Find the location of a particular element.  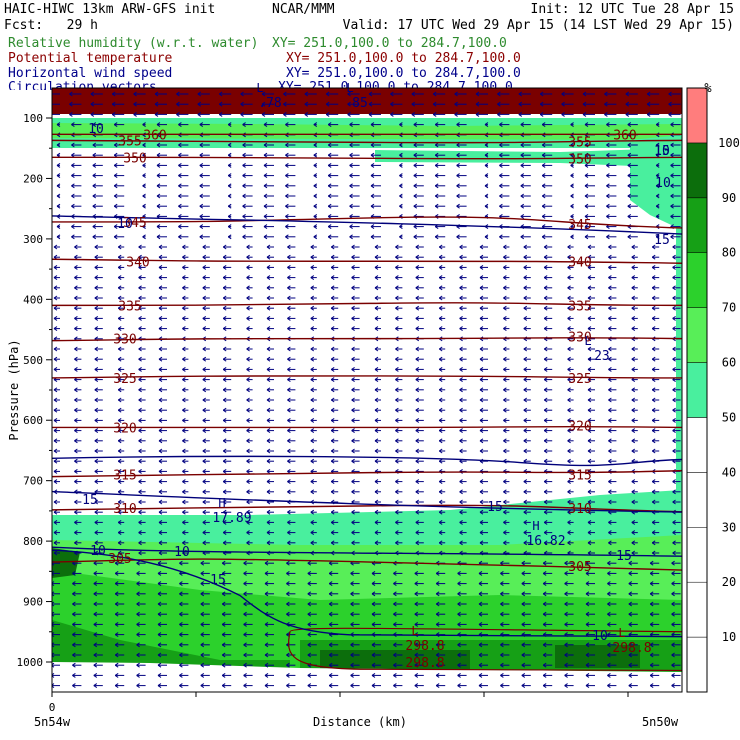

field-label-wind: Horizontal wind speed is located at coordinates (90, 73).